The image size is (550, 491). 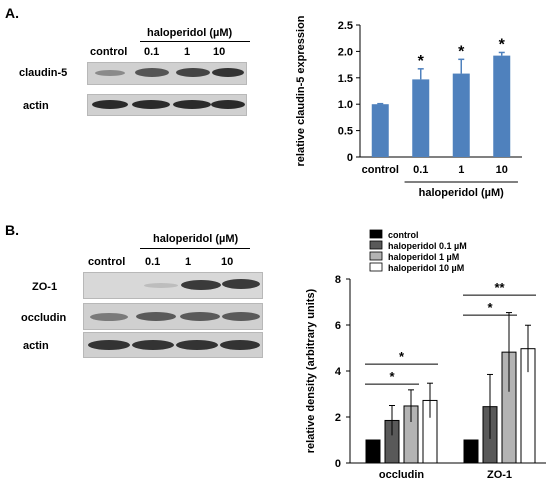 What do you see at coordinates (345, 132) in the screenshot?
I see `y-tick-label: 0.5` at bounding box center [345, 132].